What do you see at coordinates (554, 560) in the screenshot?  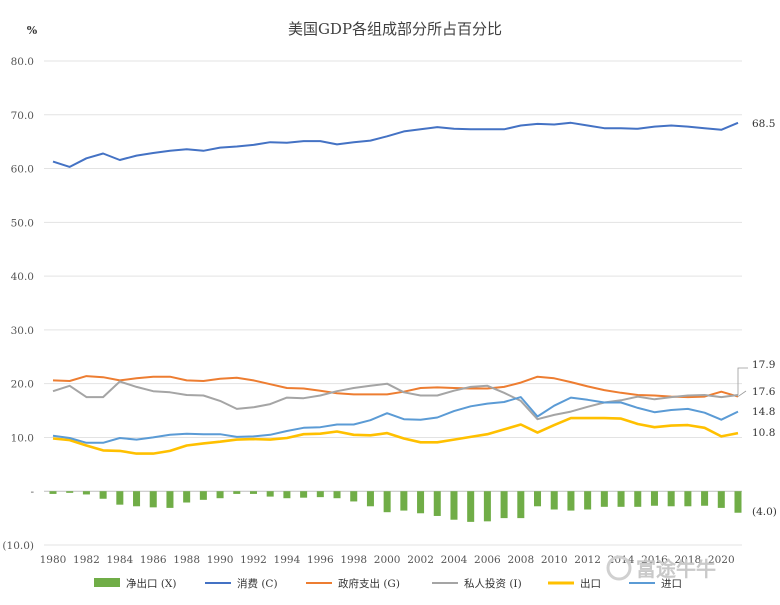 I see `x-tick-label: 2010` at bounding box center [554, 560].